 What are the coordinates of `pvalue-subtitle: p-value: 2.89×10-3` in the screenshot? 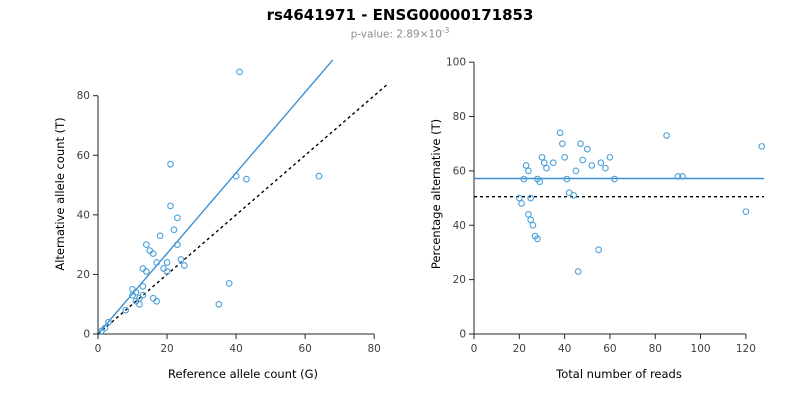 It's located at (400, 33).